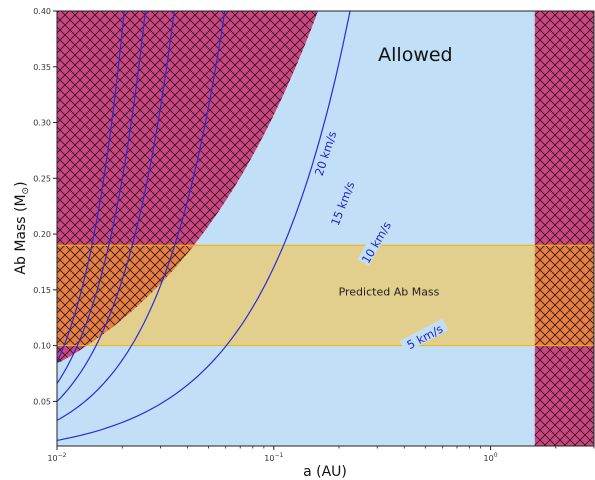  I want to click on y-tick-label: 0.15, so click(42, 290).